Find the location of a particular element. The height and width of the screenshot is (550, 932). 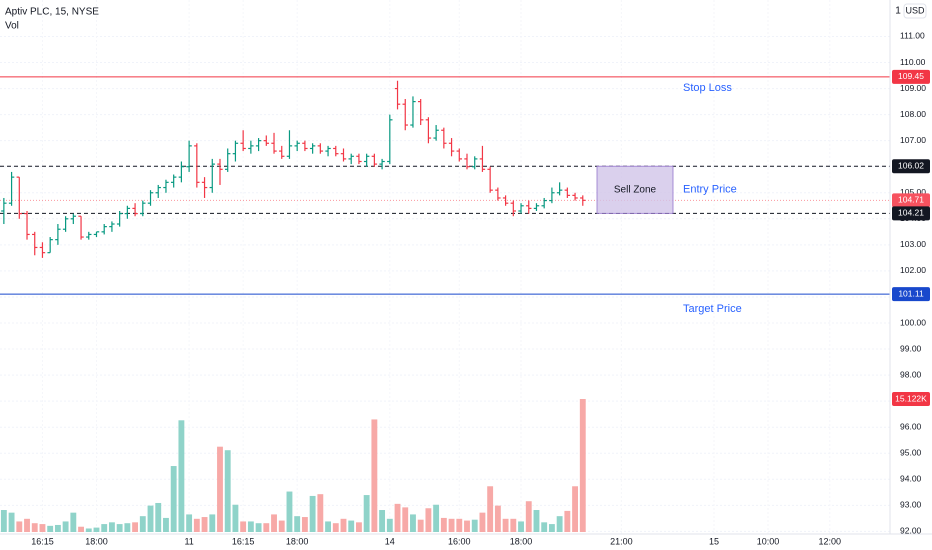

y-tick-label: 93.00 is located at coordinates (911, 505).